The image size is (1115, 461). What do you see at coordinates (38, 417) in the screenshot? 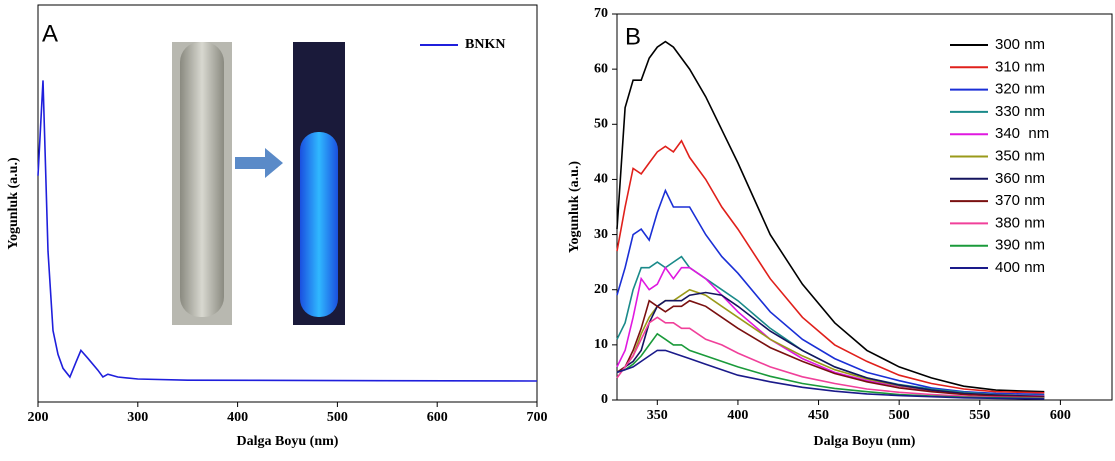
I see `x-tick-label: 200` at bounding box center [38, 417].